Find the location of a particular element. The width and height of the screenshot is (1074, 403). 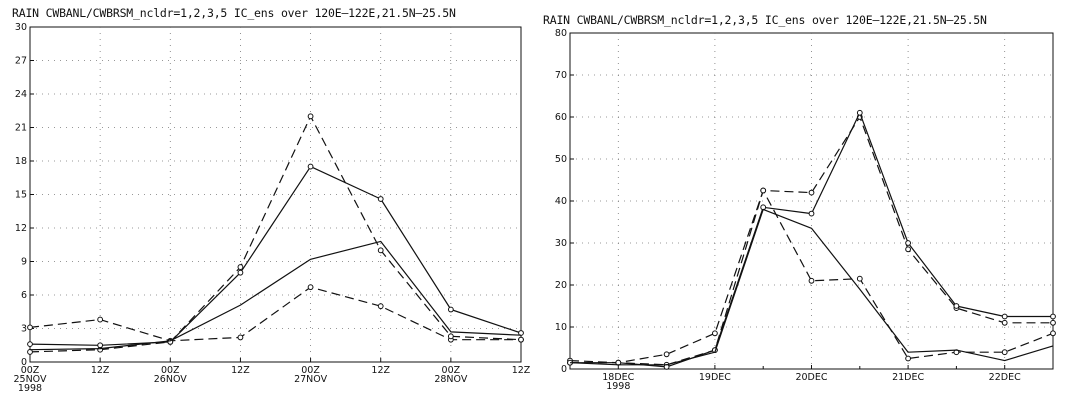

x-tick-label: 25NOV is located at coordinates (30, 379).